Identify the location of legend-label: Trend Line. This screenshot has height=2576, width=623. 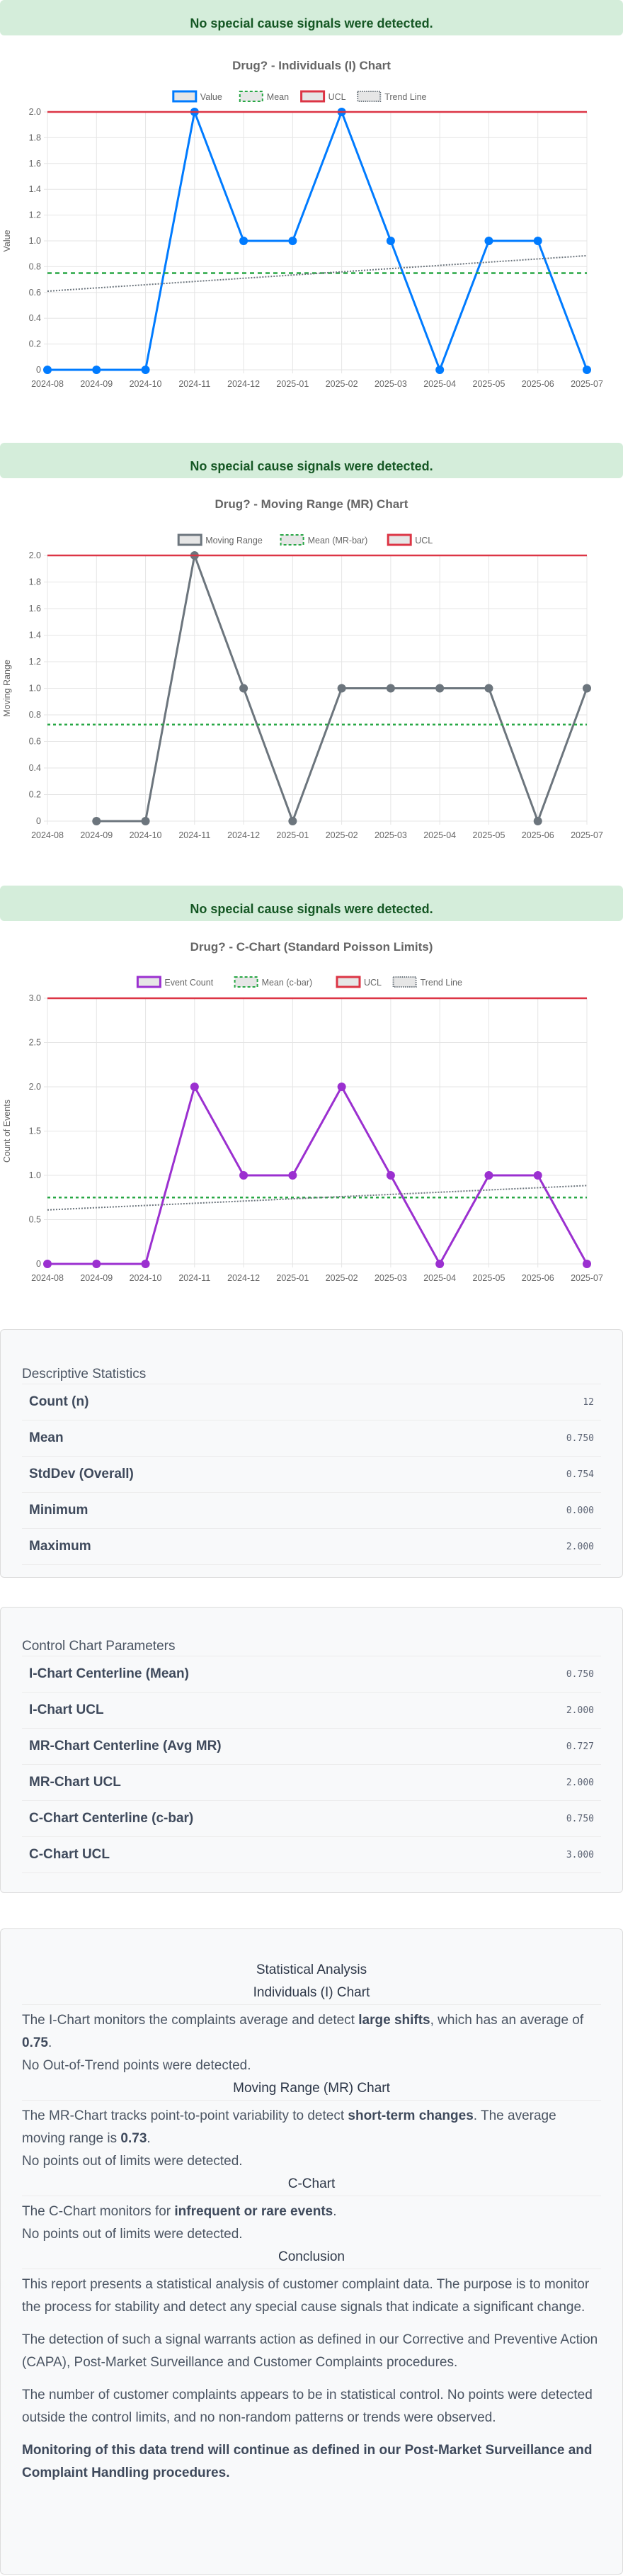
(441, 983).